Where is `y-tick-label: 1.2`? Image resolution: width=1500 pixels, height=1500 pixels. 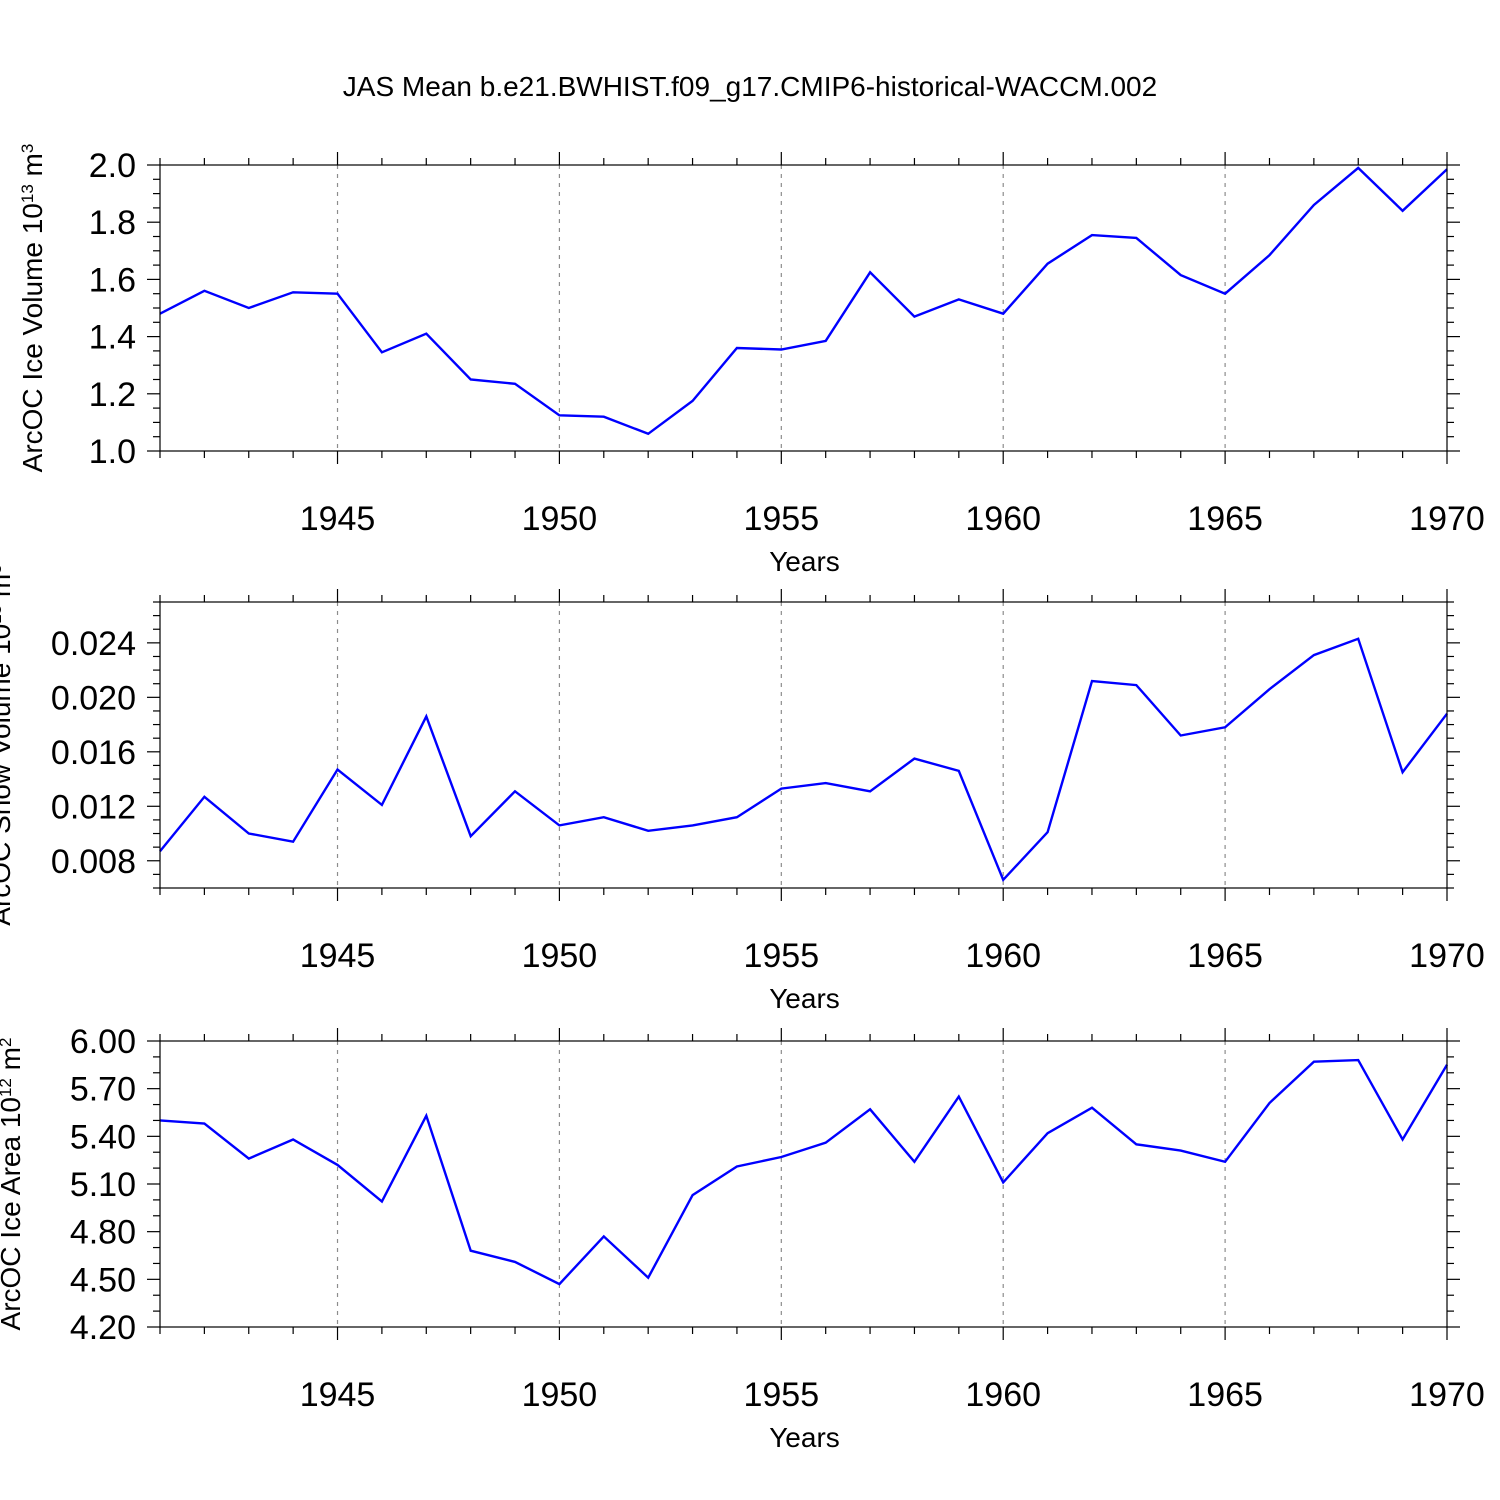 y-tick-label: 1.2 is located at coordinates (112, 395).